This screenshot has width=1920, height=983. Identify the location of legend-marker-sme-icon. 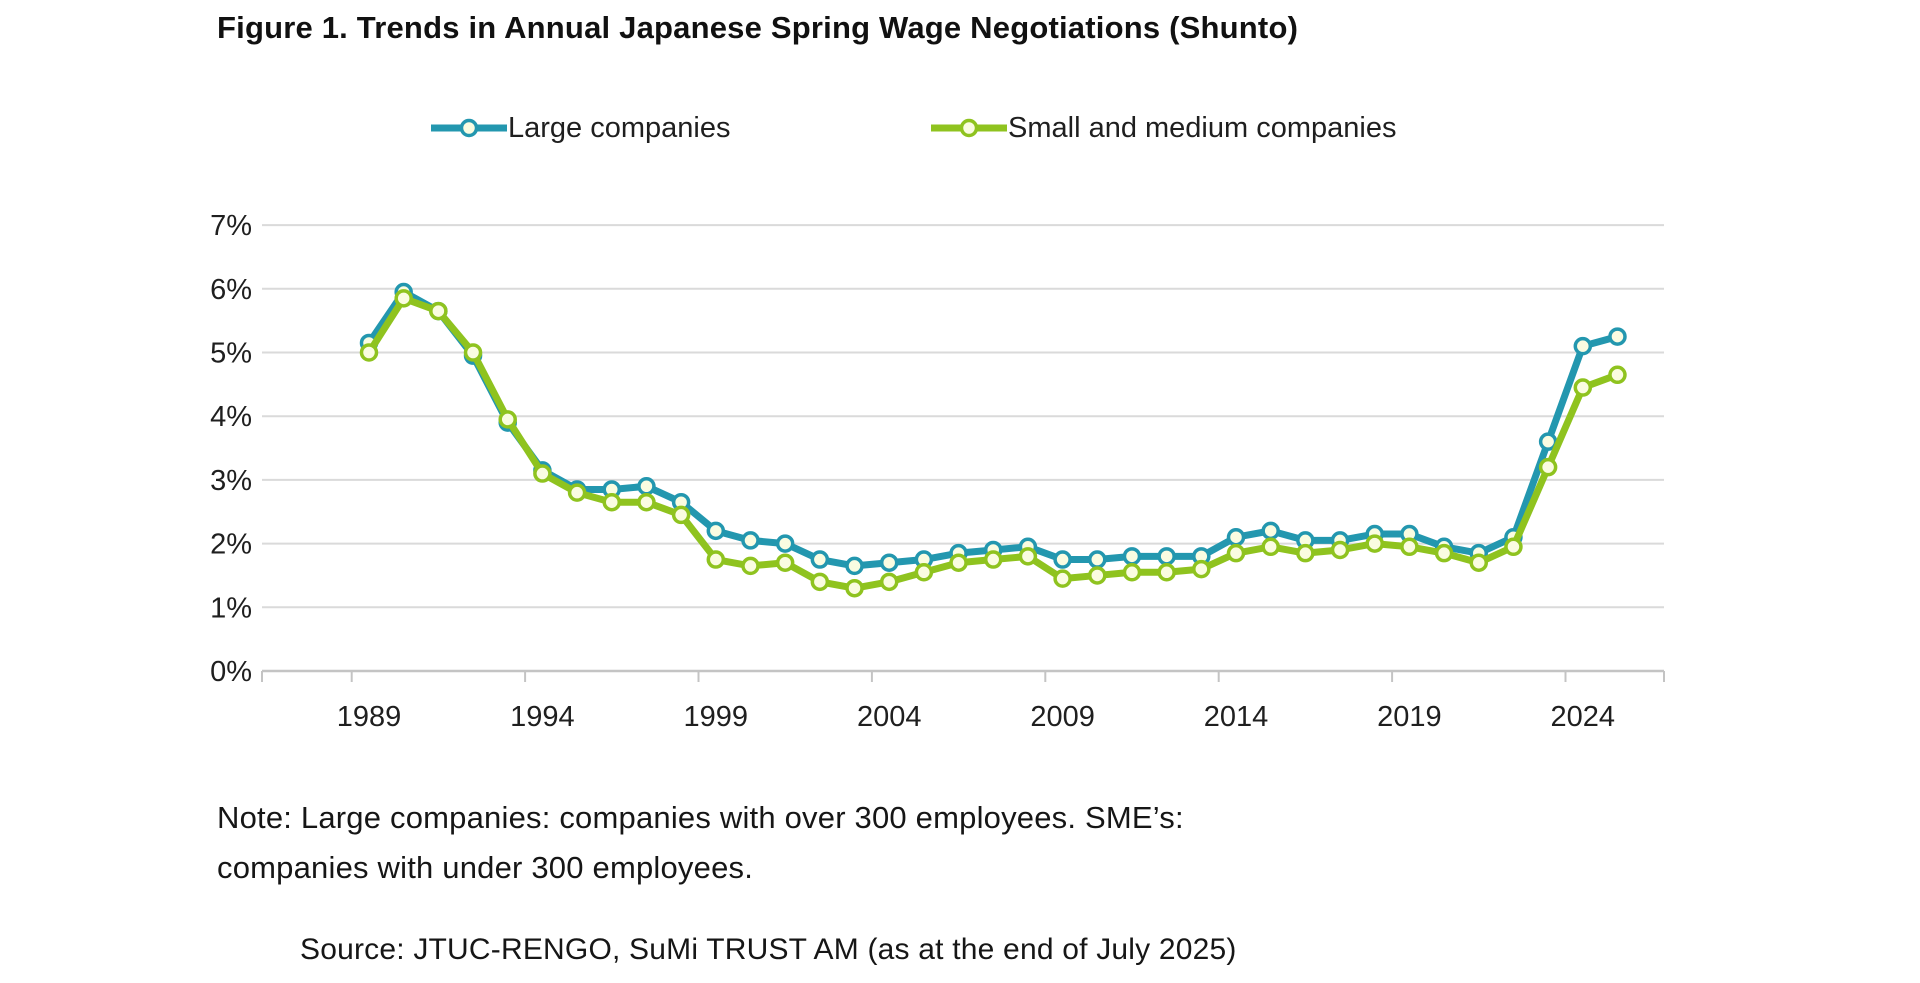
(969, 128).